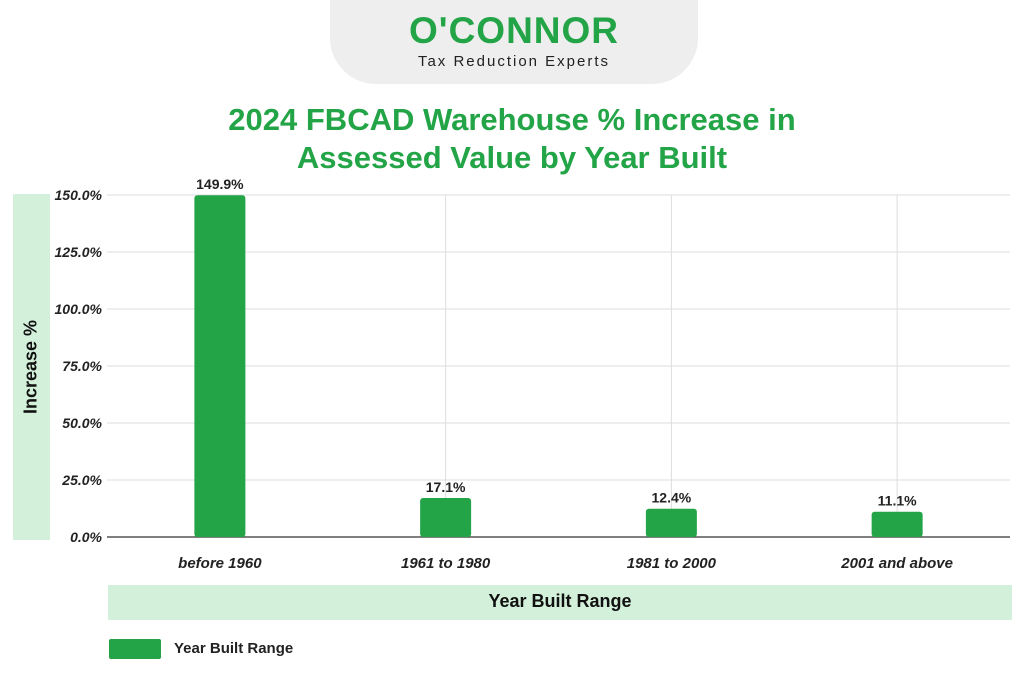 This screenshot has height=677, width=1024. I want to click on x-tick-label: before 1960, so click(220, 563).